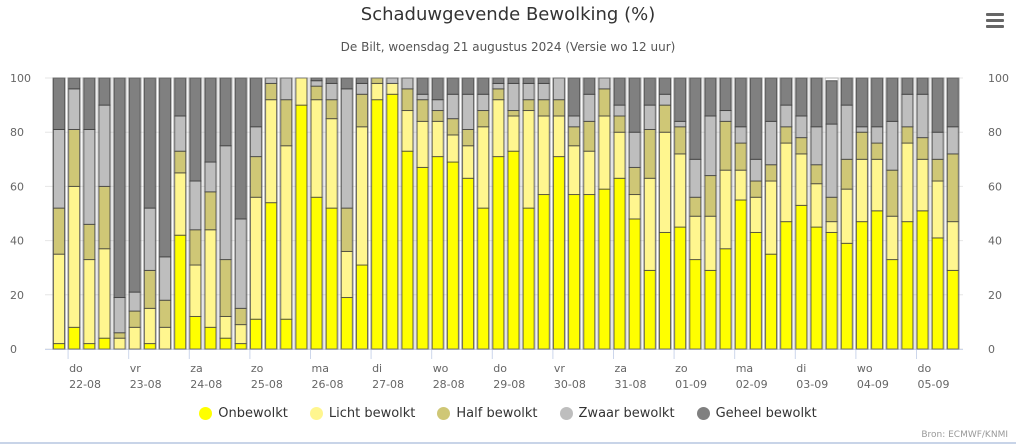 The image size is (1016, 444). Describe the element at coordinates (377, 368) in the screenshot. I see `x-tick-label-day: di` at that location.